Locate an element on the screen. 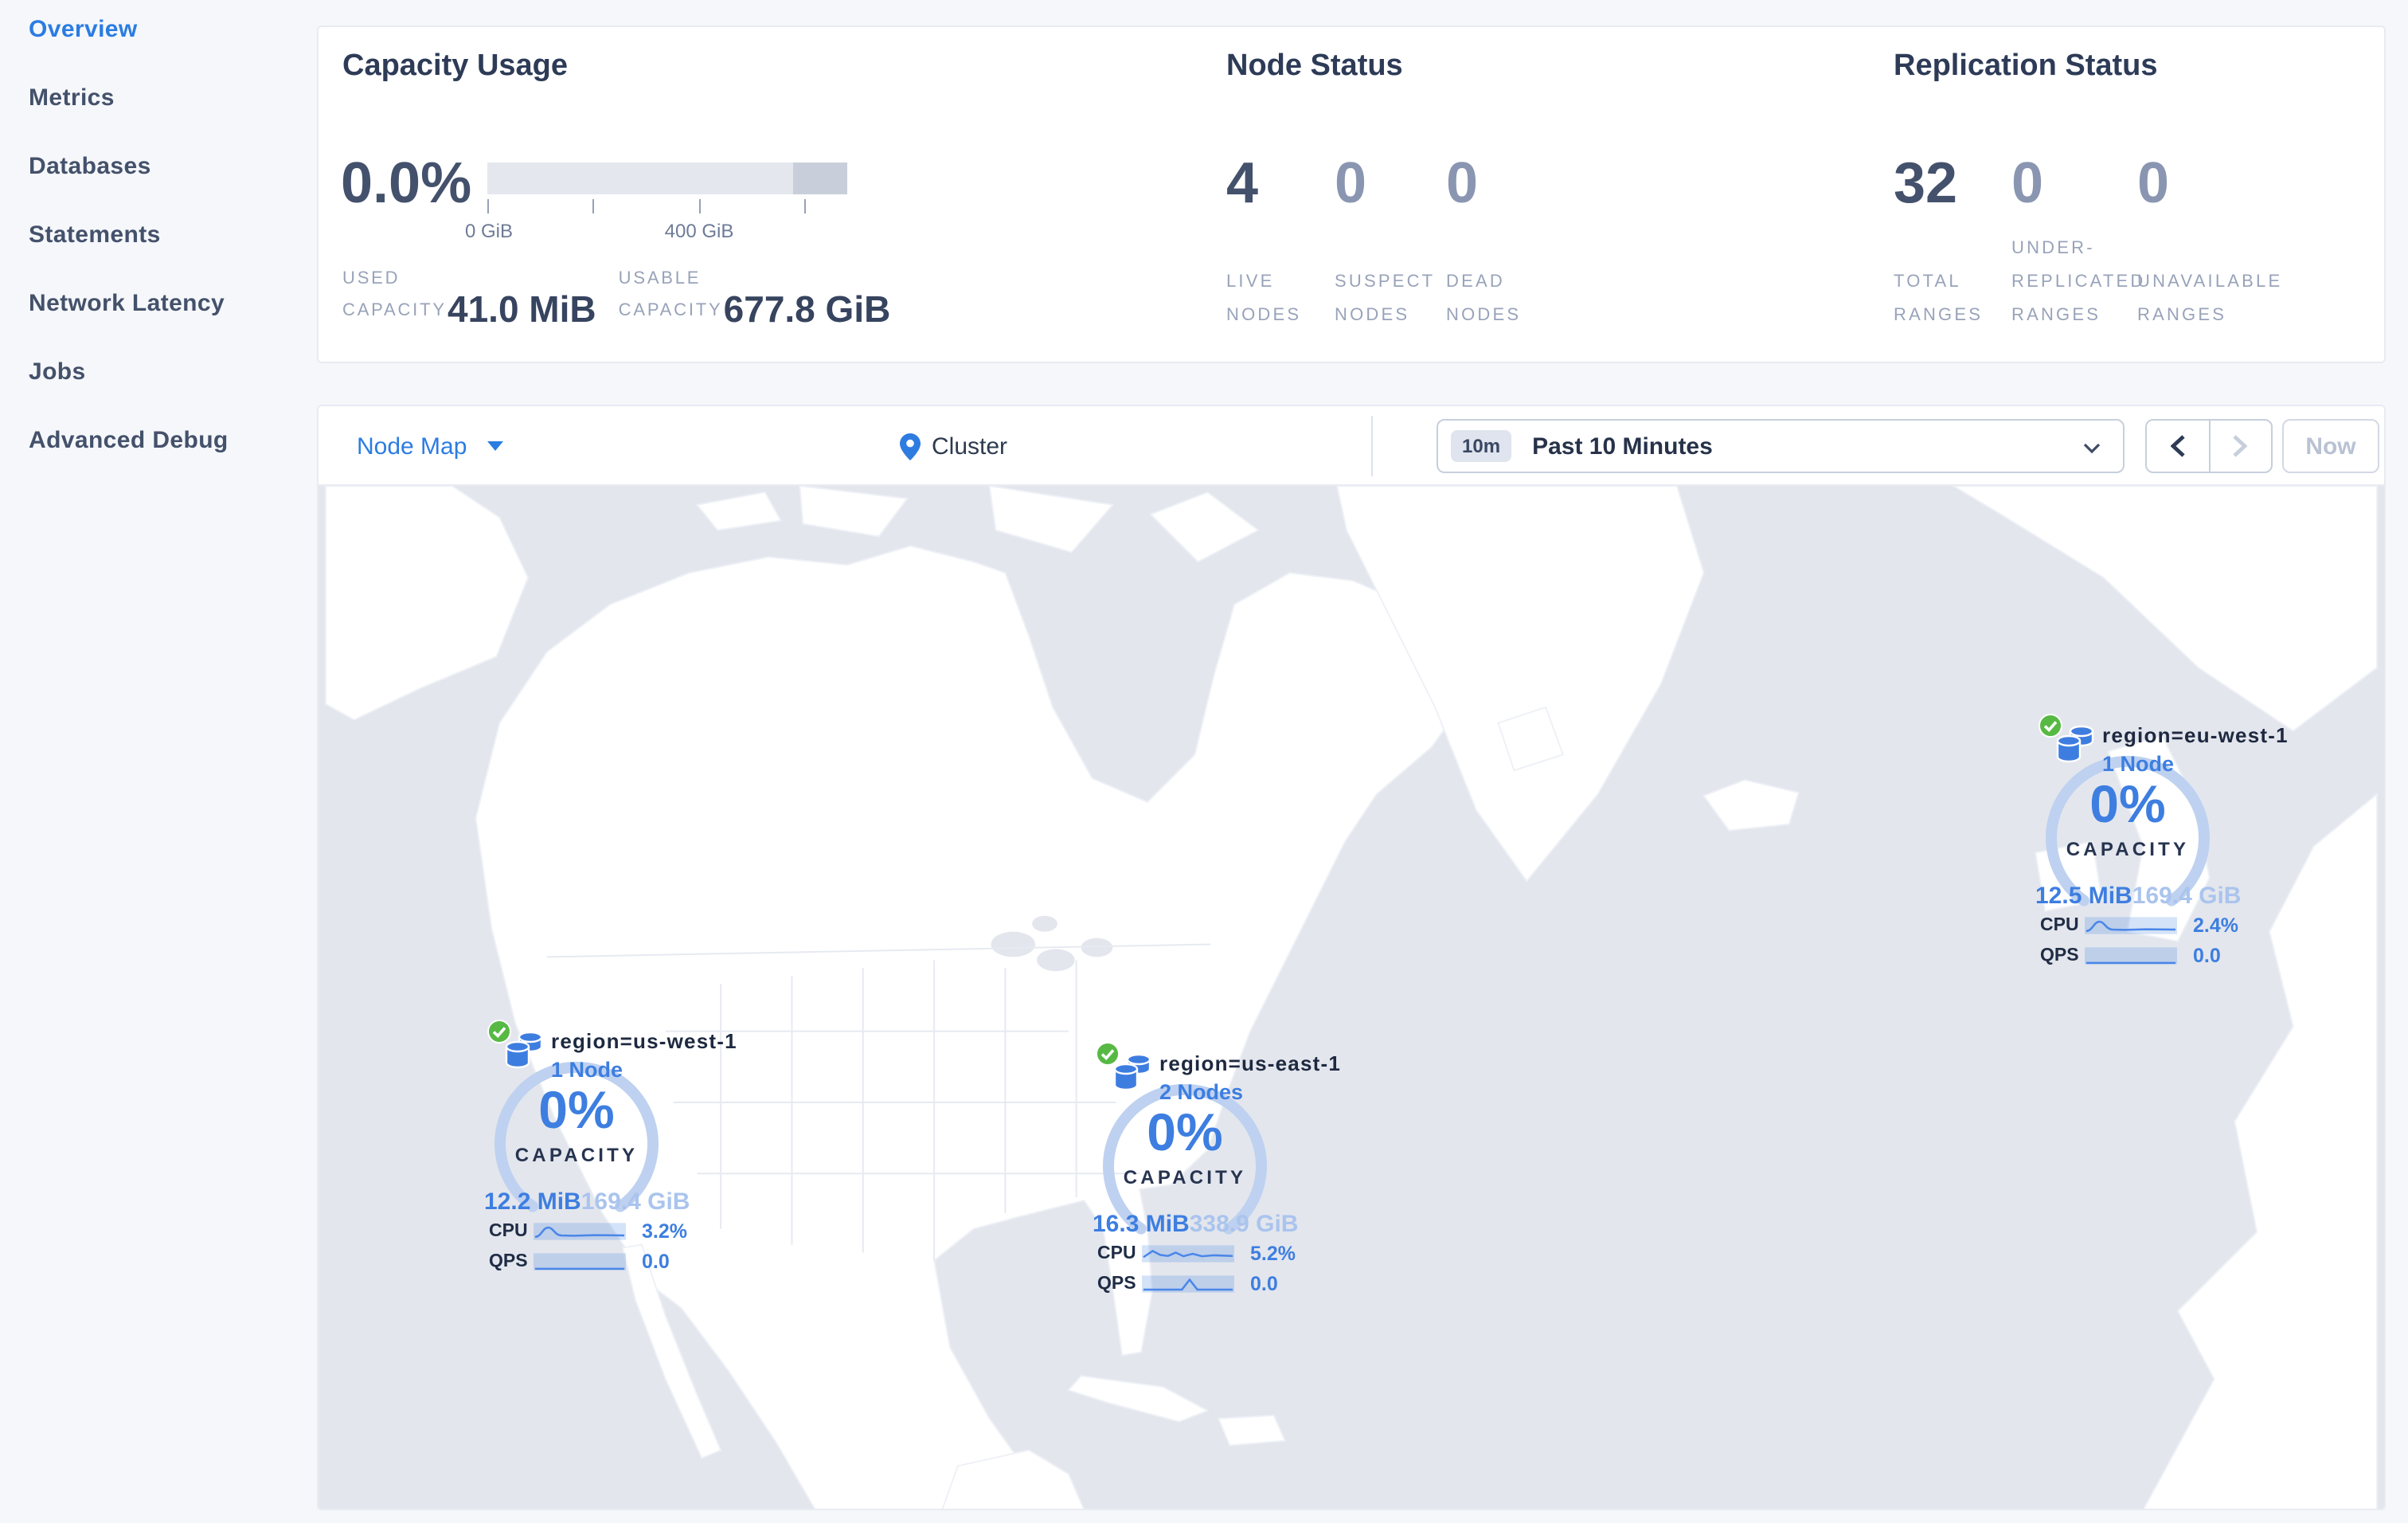 The height and width of the screenshot is (1523, 2408). suspect-nodes-value: 0 is located at coordinates (1351, 182).